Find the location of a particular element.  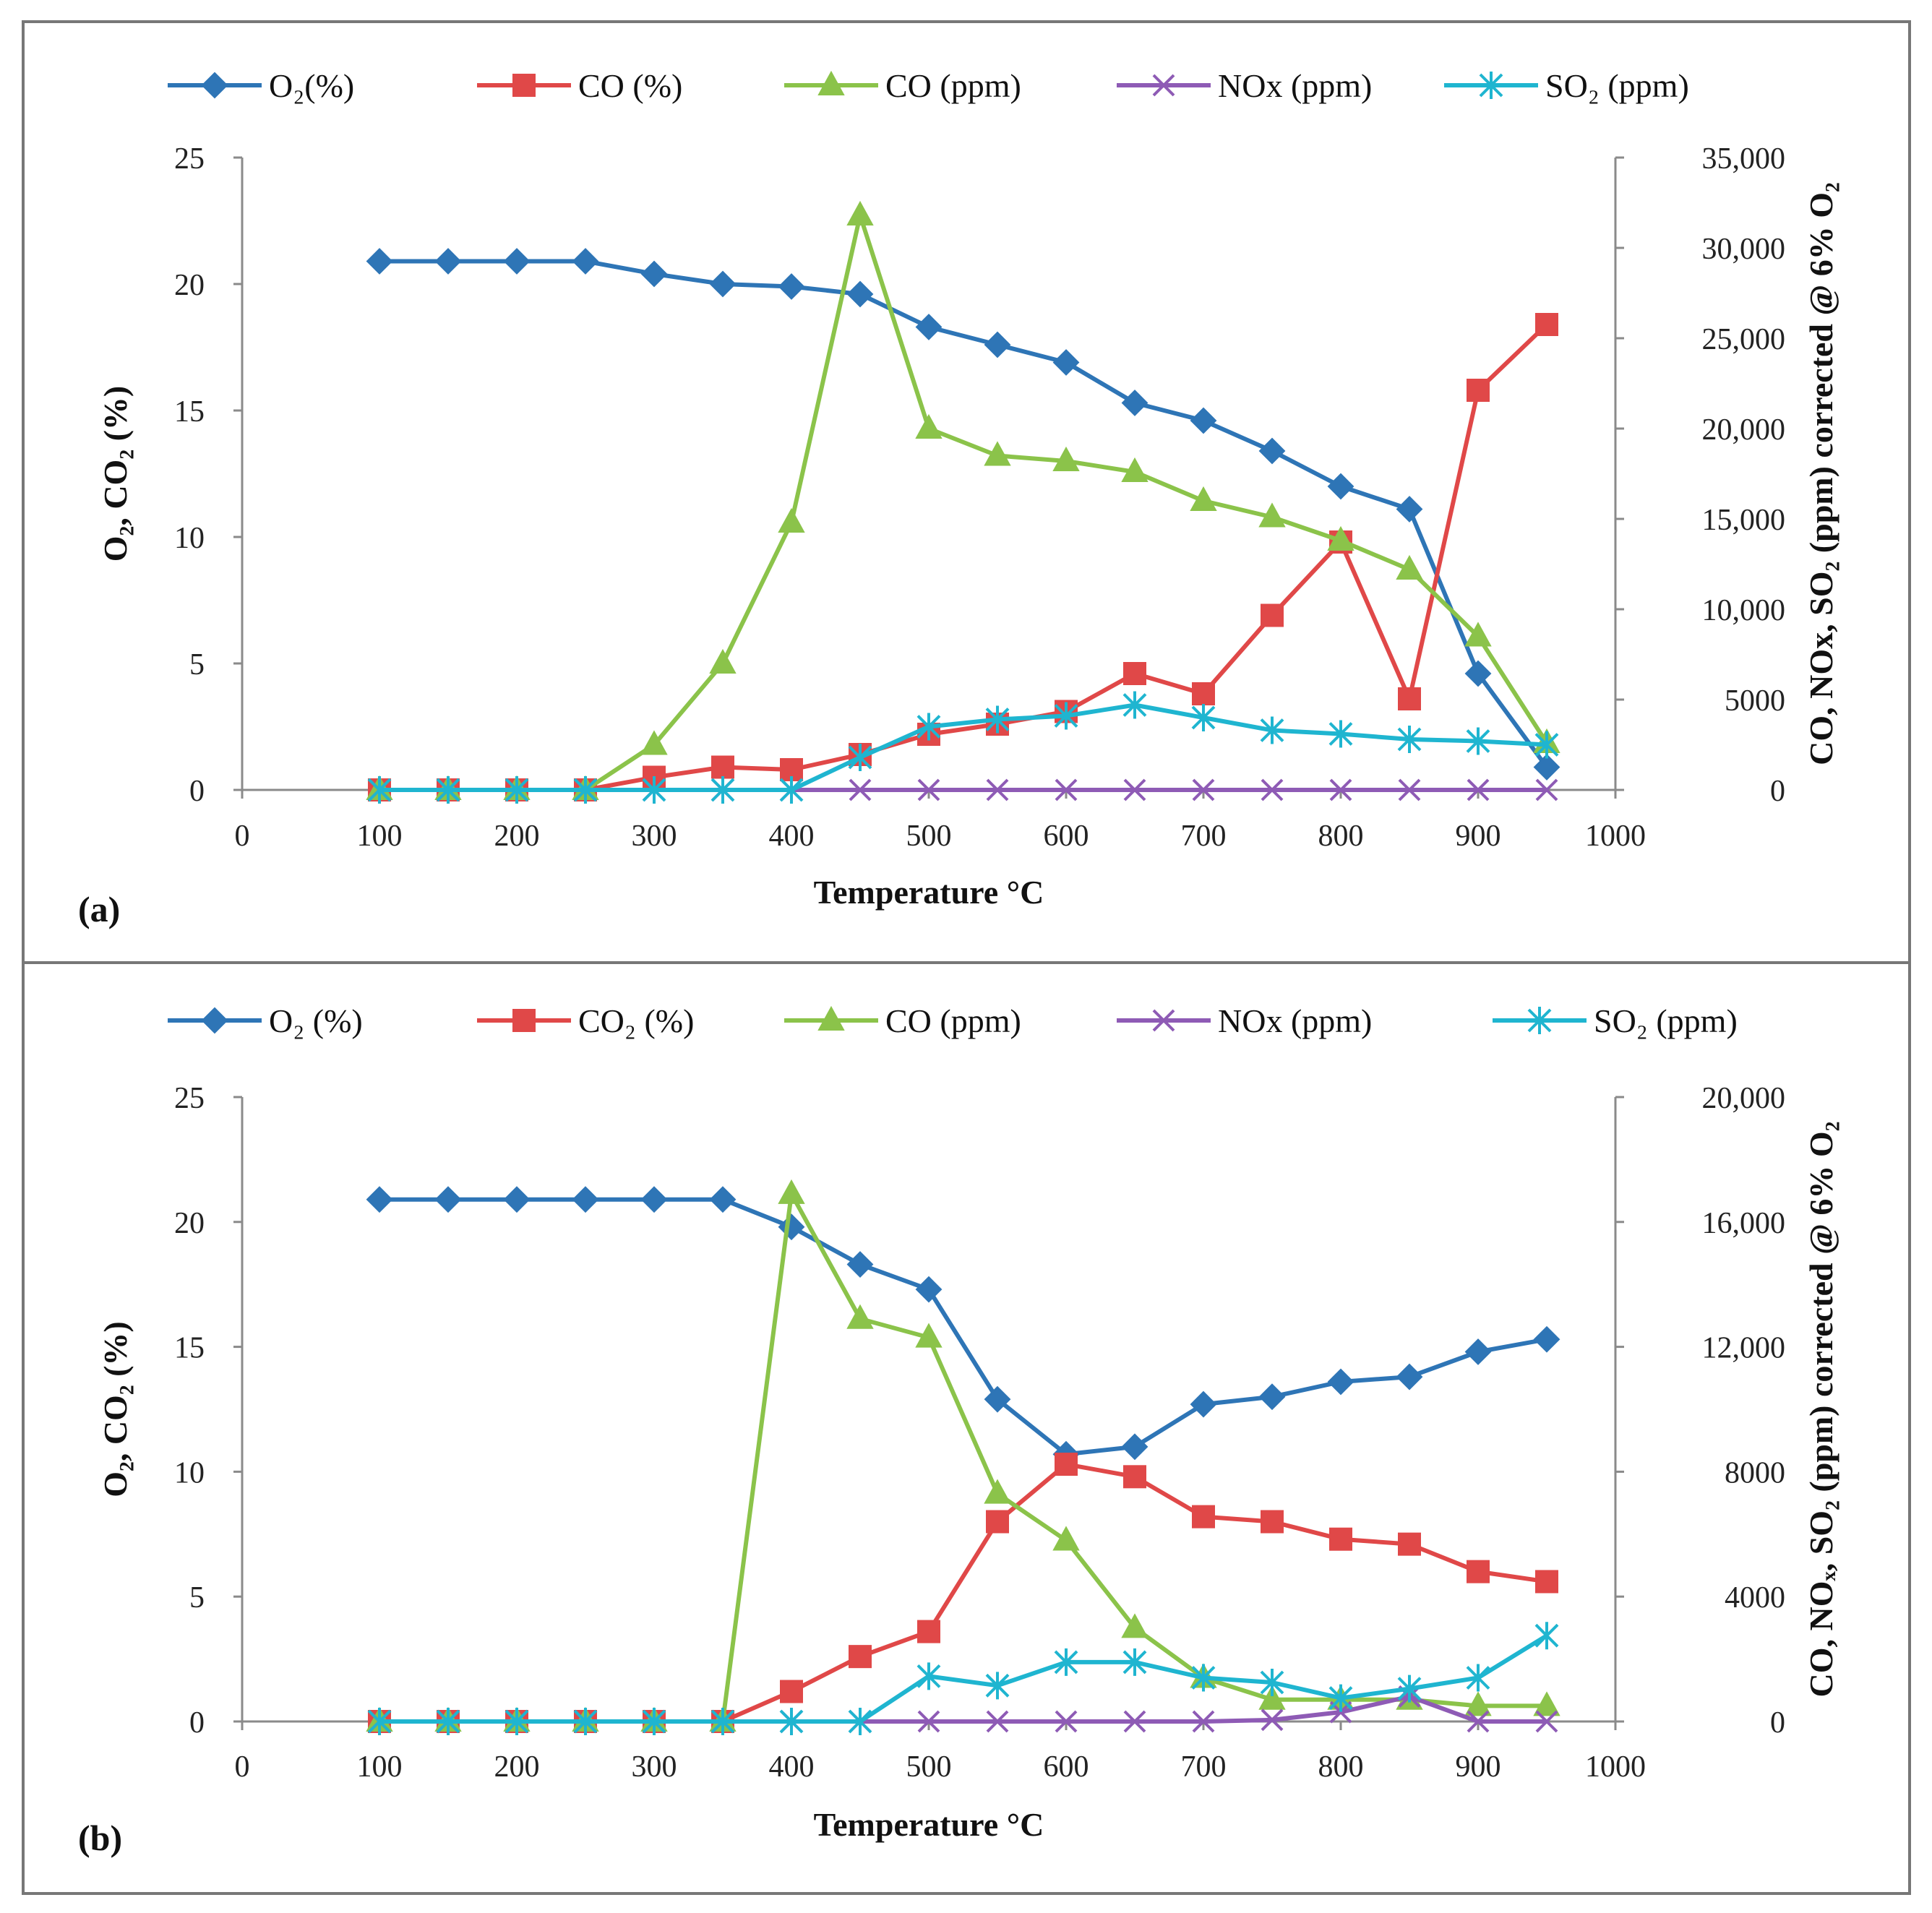

x-tick-label: 800 is located at coordinates (1341, 1767).